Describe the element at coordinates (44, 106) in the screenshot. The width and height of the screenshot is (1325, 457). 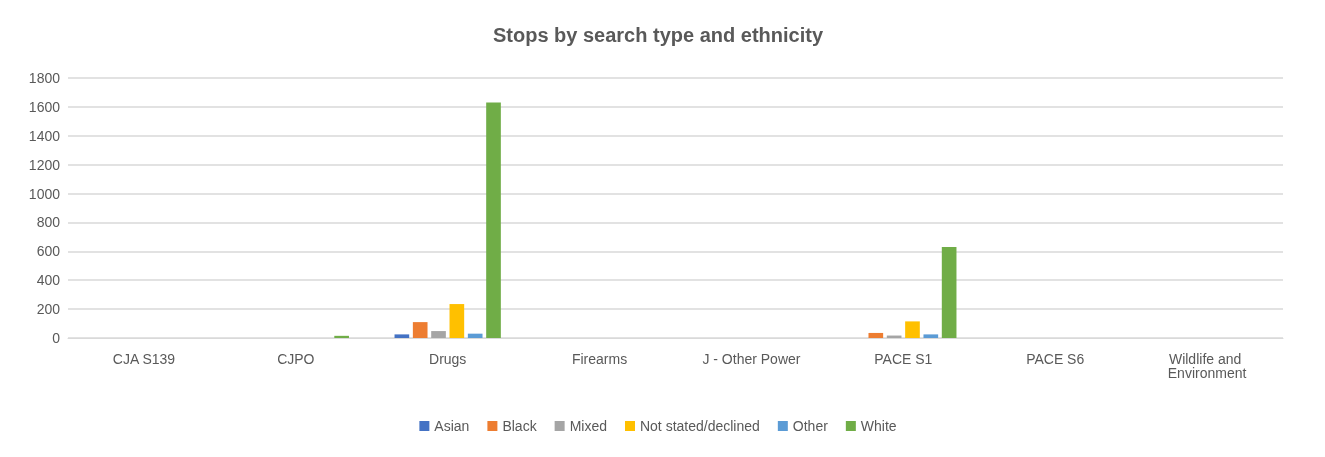
I see `y-tick-label: 1600` at that location.